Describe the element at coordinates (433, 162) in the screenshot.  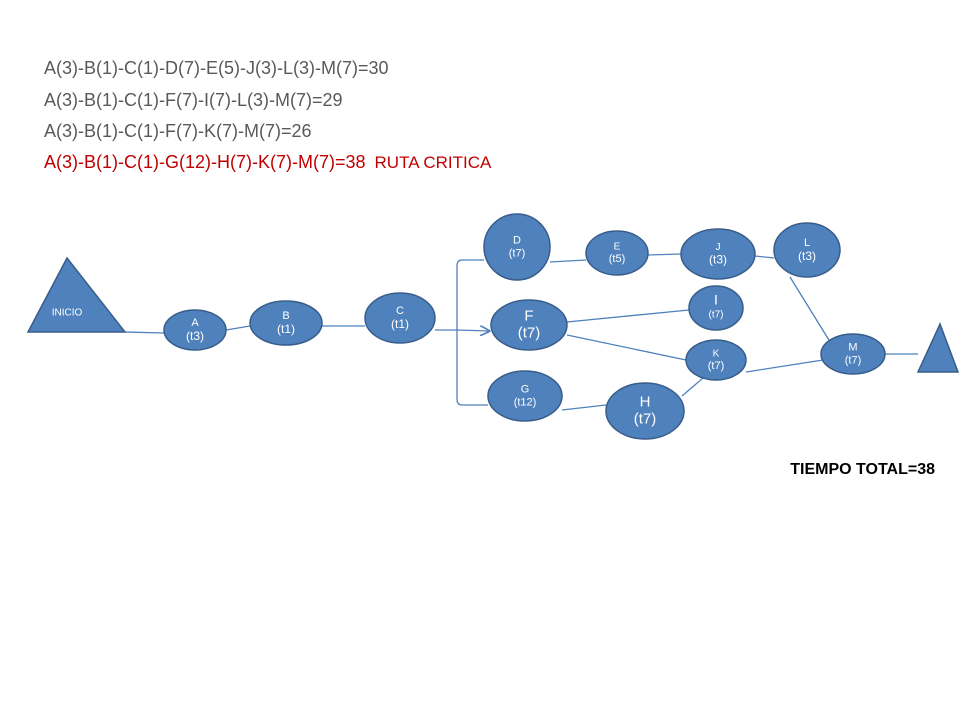
I see `route-note: RUTA CRITICA` at that location.